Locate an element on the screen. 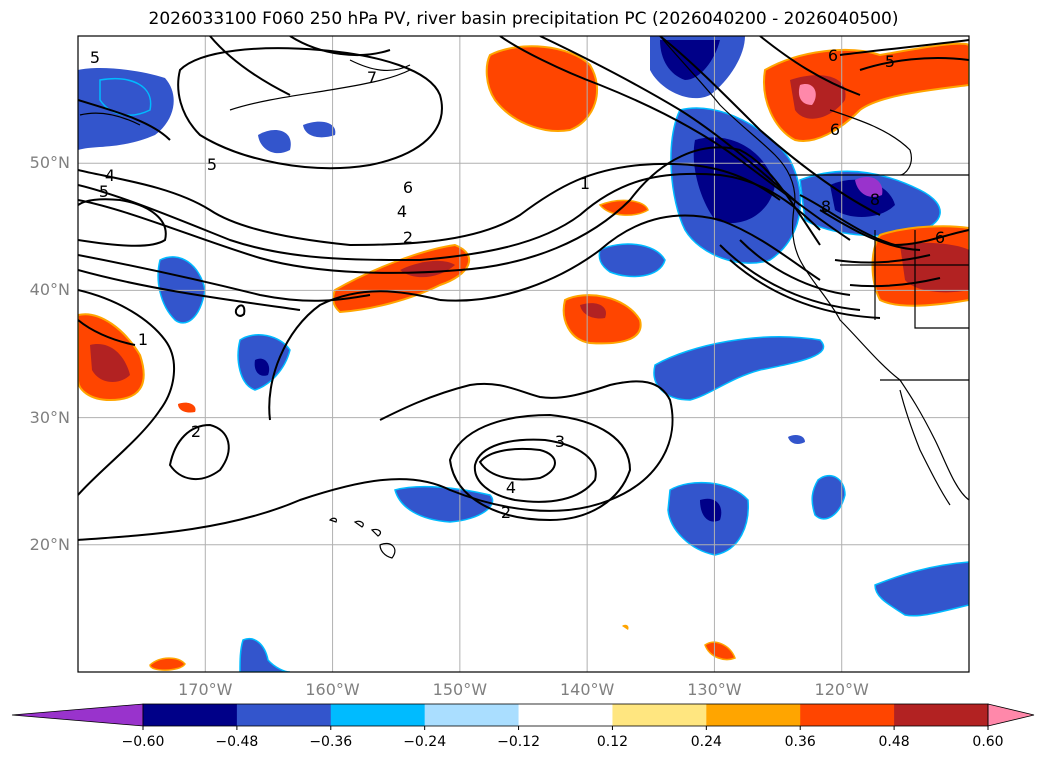  colorbar-extend-max is located at coordinates (1011, 715).